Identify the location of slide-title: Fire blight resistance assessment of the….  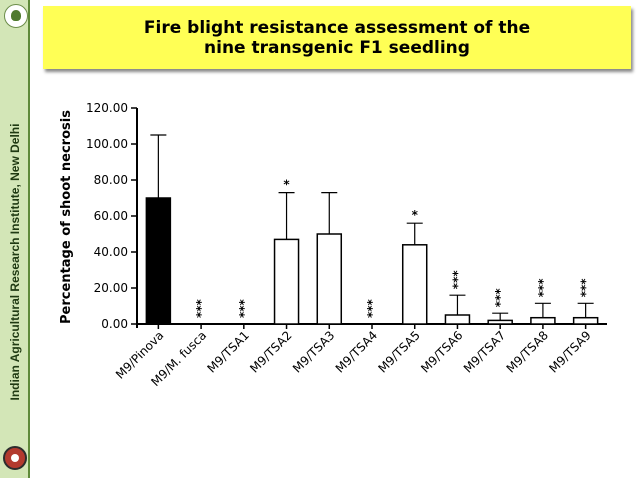
(337, 37).